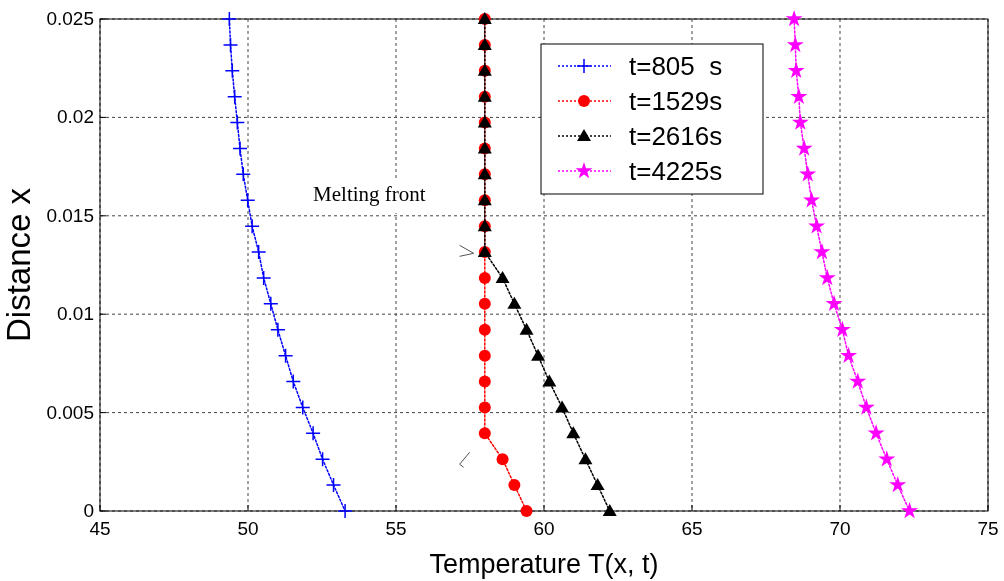 This screenshot has height=581, width=1004. I want to click on x-axis-title: Temperature T(x, t), so click(544, 564).